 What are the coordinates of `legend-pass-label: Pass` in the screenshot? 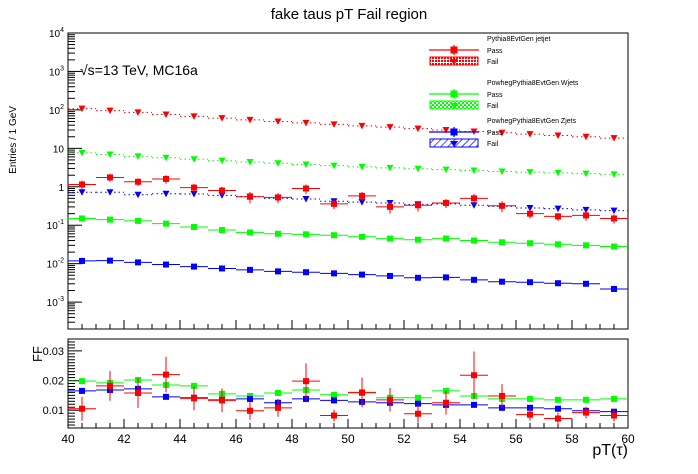 It's located at (495, 95).